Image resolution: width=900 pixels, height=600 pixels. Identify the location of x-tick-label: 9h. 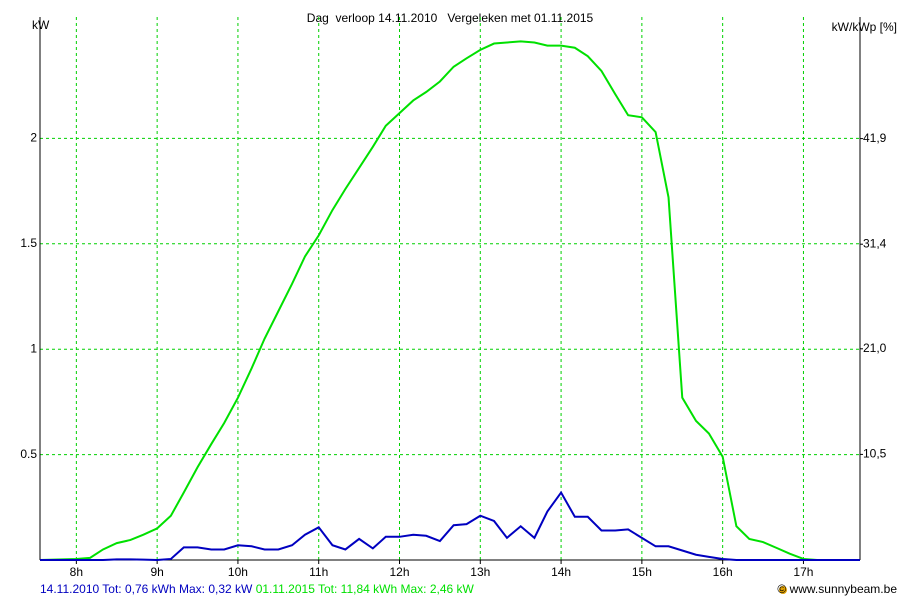
(156, 572).